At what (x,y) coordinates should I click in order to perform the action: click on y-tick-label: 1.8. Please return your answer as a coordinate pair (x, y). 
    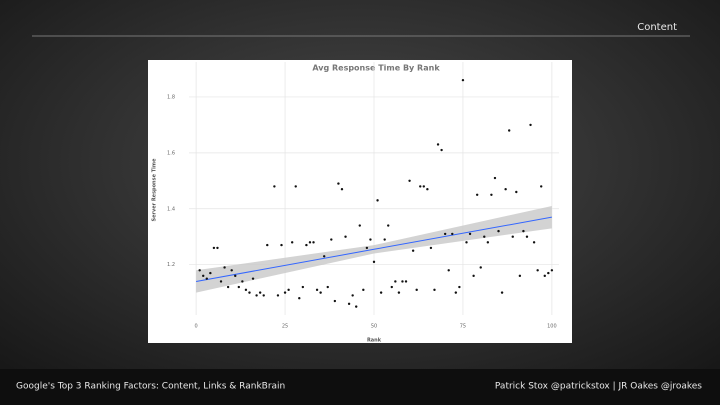
    Looking at the image, I should click on (171, 97).